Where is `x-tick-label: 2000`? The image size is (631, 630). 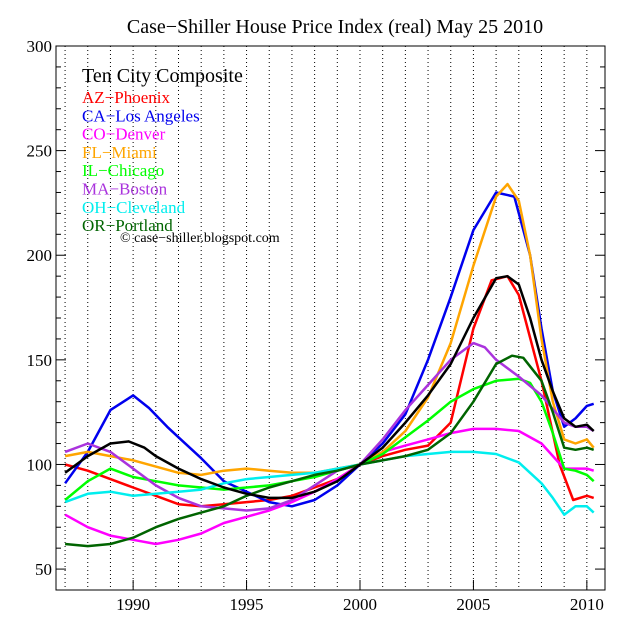 x-tick-label: 2000 is located at coordinates (360, 604).